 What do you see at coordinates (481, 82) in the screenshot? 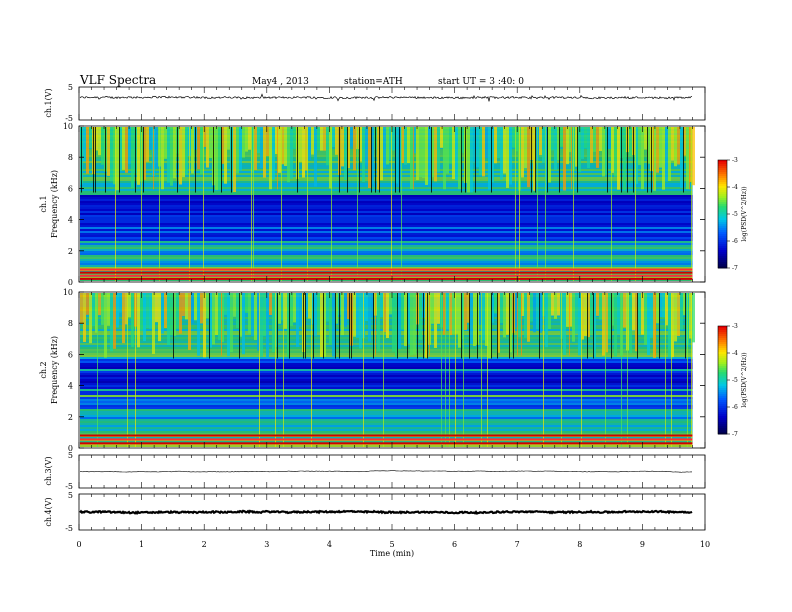
I see `start-time-label: start UT = 3 :40: 0` at bounding box center [481, 82].